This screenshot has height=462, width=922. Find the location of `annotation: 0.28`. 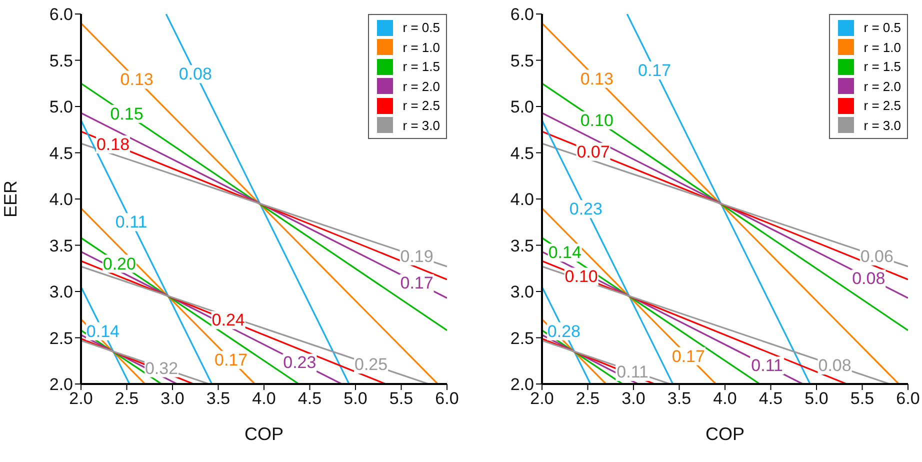

annotation: 0.28 is located at coordinates (564, 331).